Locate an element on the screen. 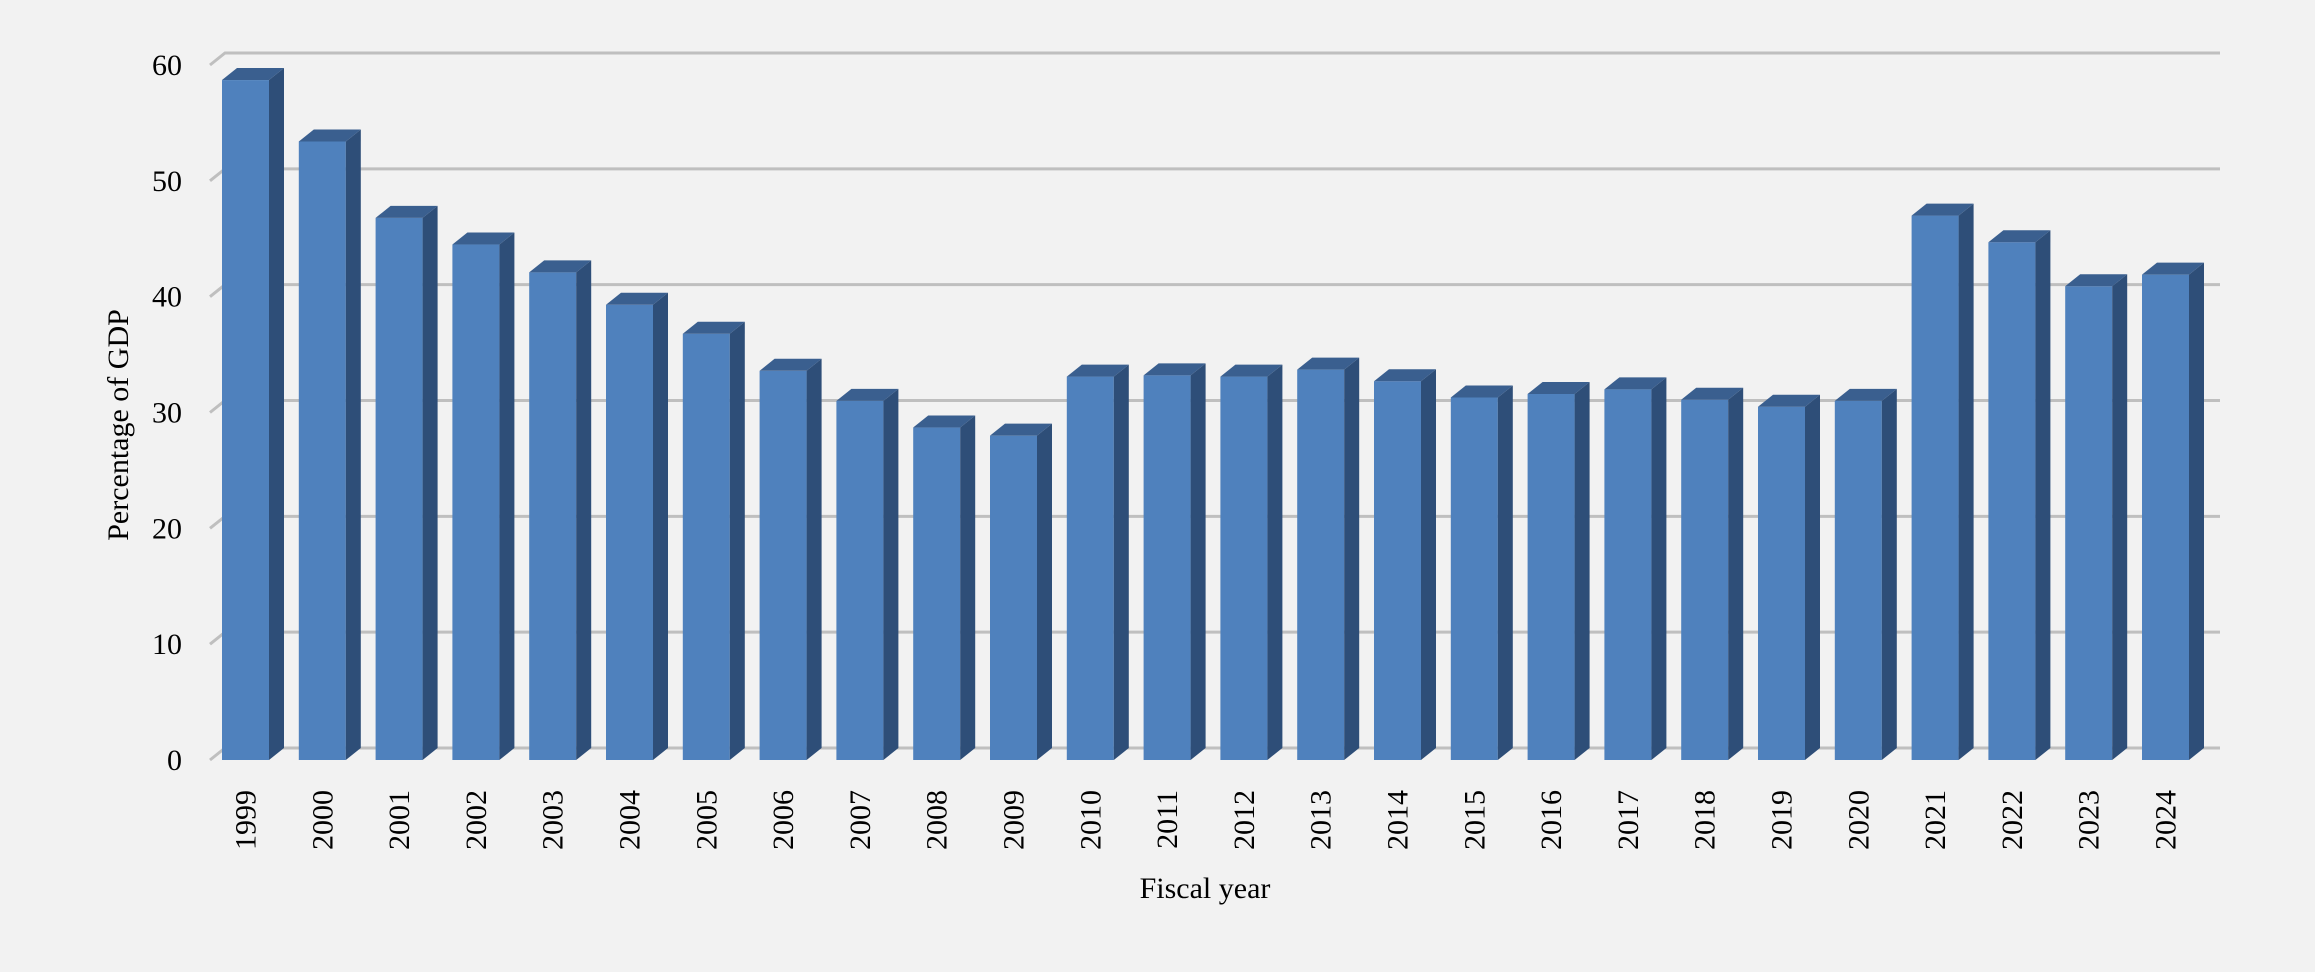 This screenshot has height=972, width=2315. y-tick-label: 10 is located at coordinates (167, 644).